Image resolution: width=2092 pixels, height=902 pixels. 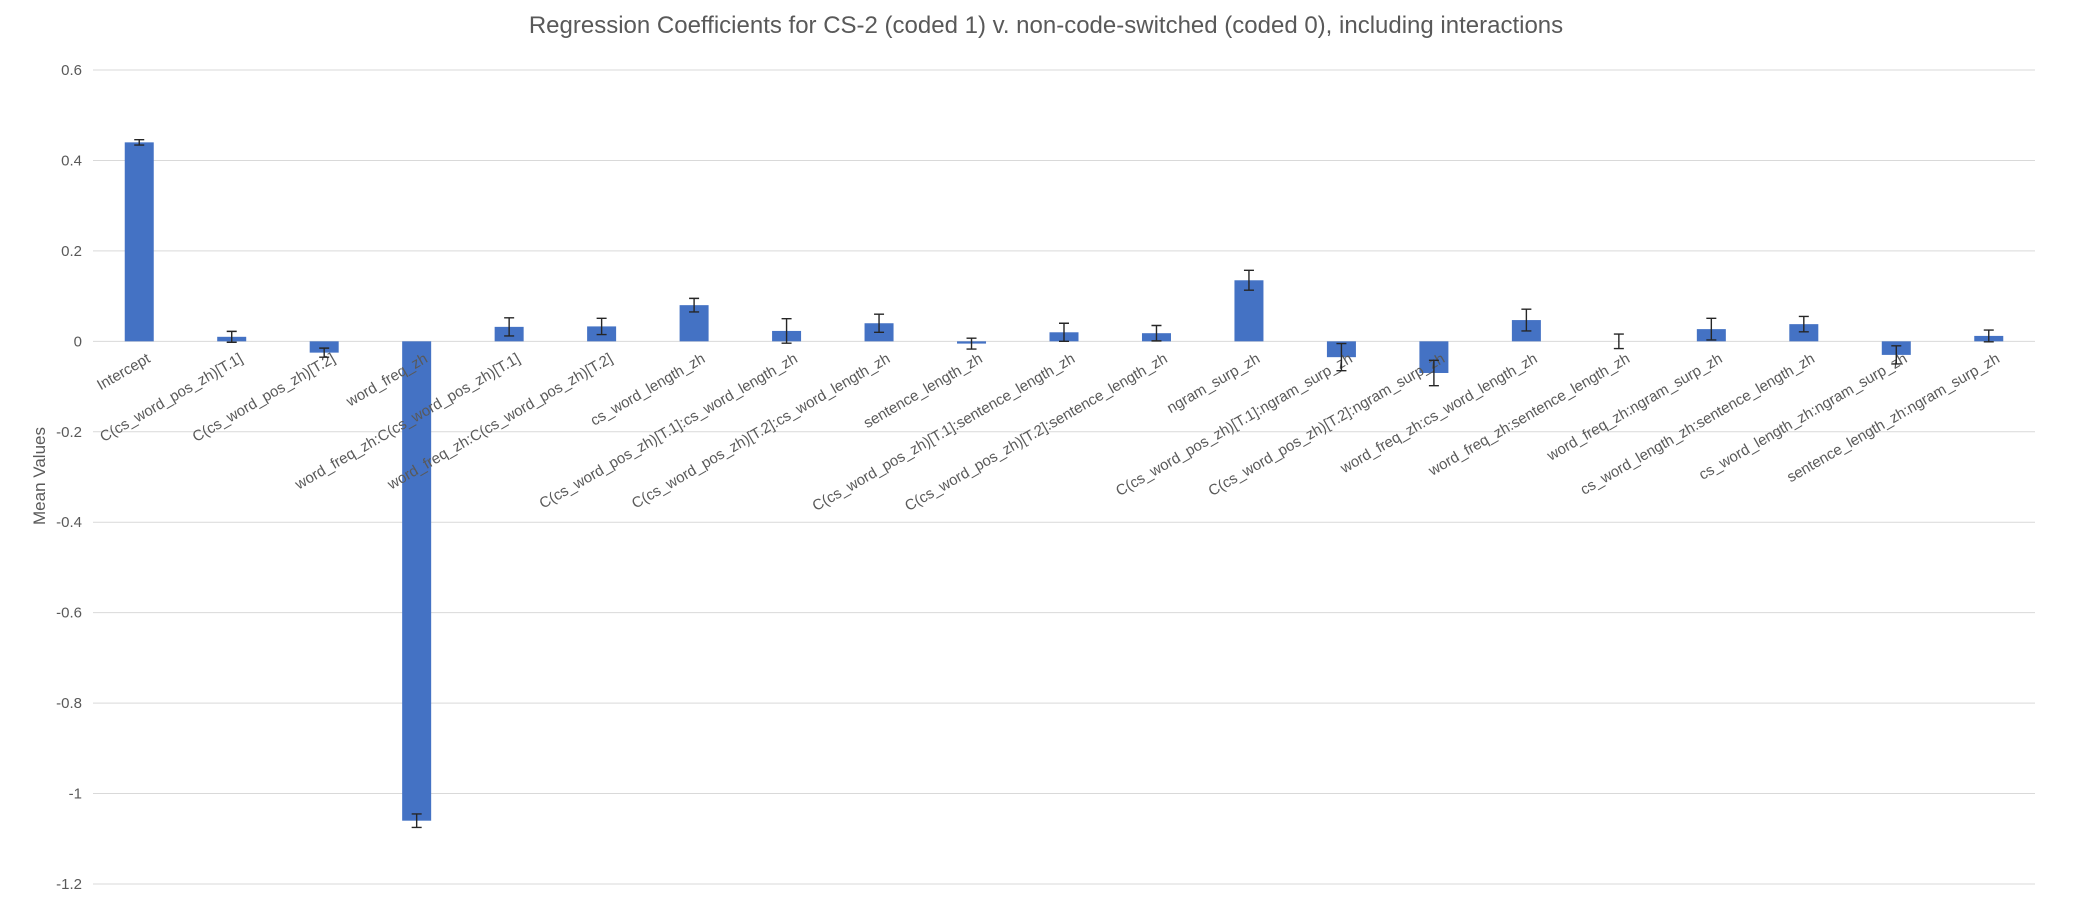 I want to click on y-tick-label: -1, so click(x=75, y=794).